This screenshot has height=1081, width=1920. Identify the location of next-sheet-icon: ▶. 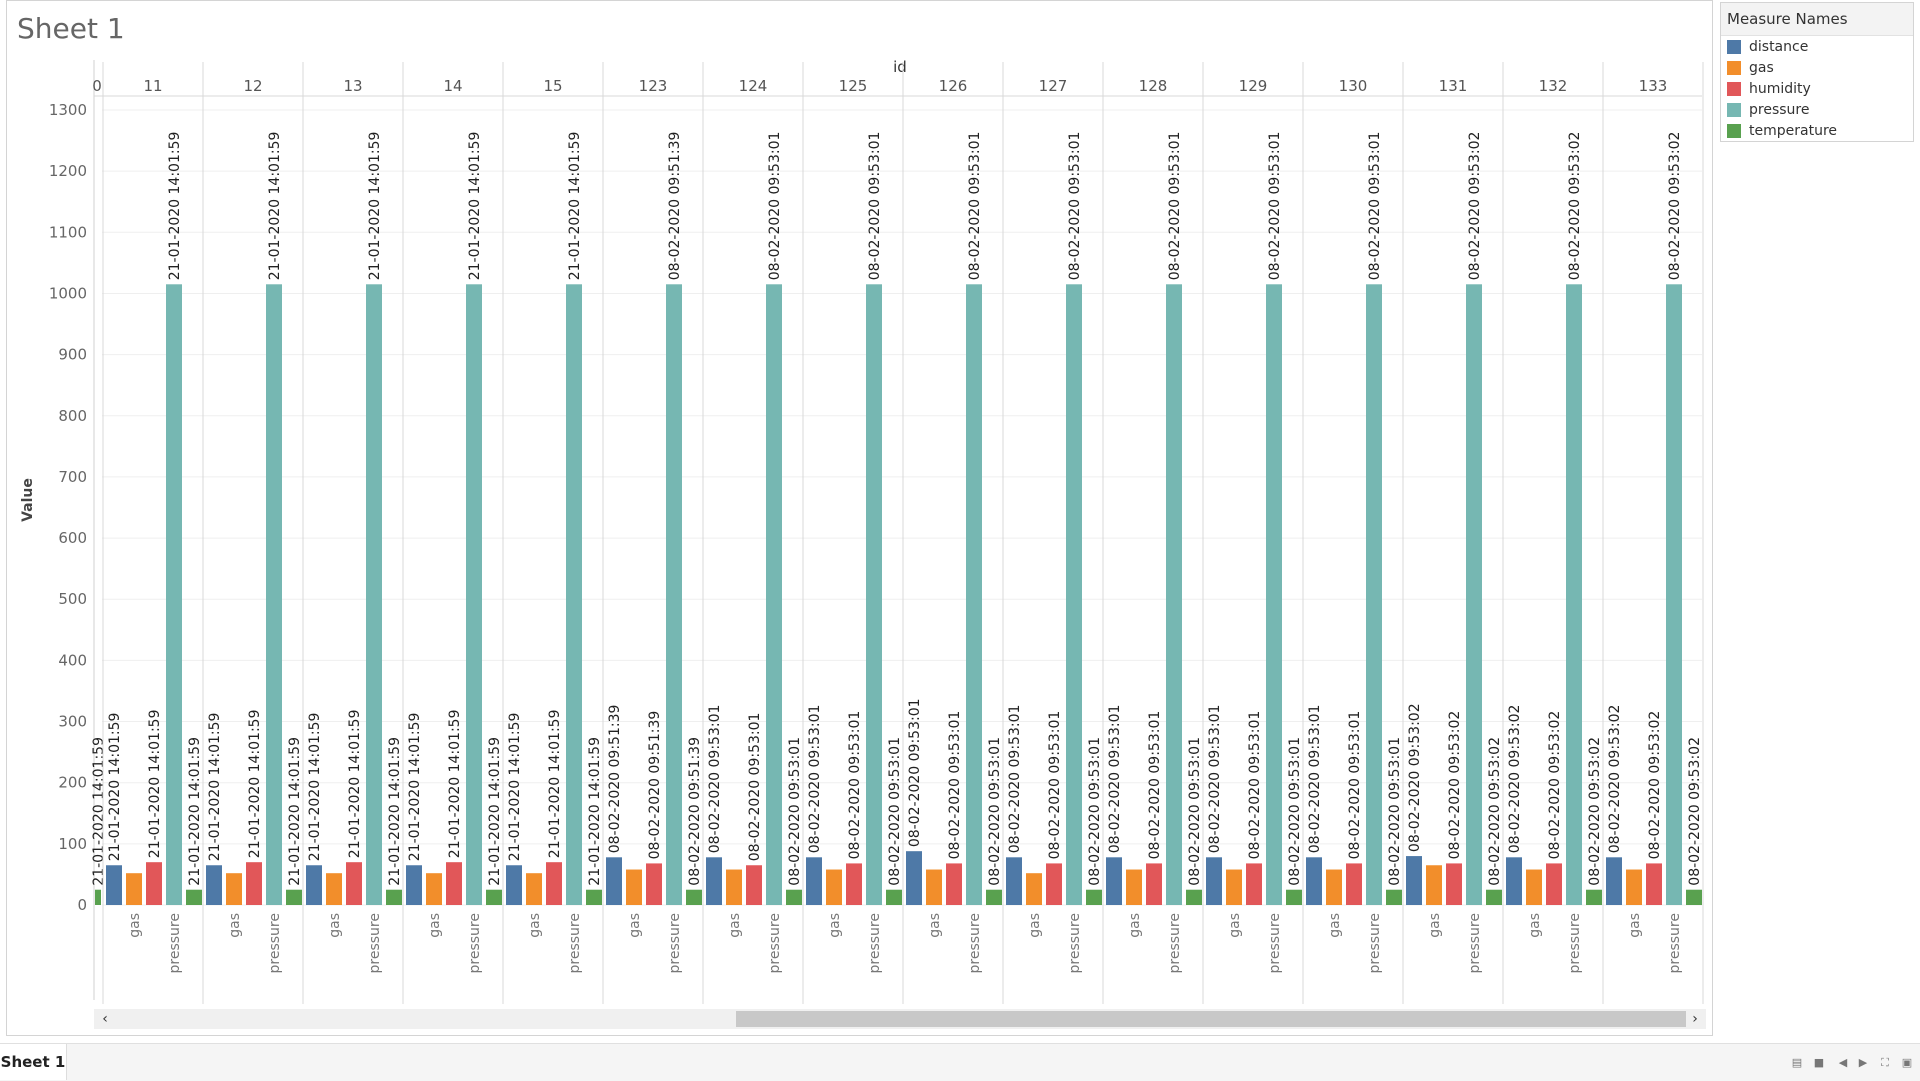
(1863, 1062).